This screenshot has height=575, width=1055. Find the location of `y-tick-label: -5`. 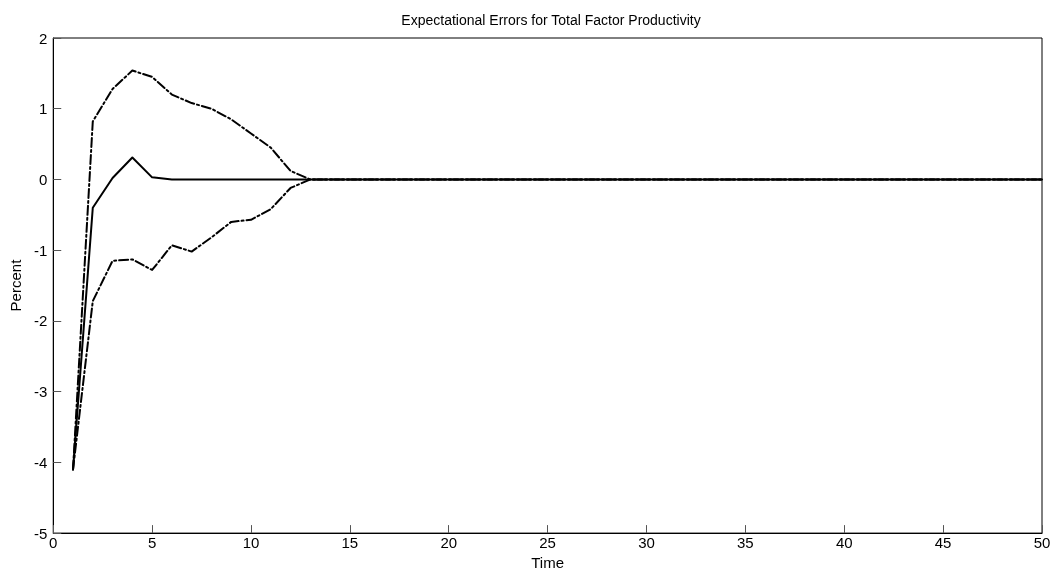

y-tick-label: -5 is located at coordinates (40, 533).